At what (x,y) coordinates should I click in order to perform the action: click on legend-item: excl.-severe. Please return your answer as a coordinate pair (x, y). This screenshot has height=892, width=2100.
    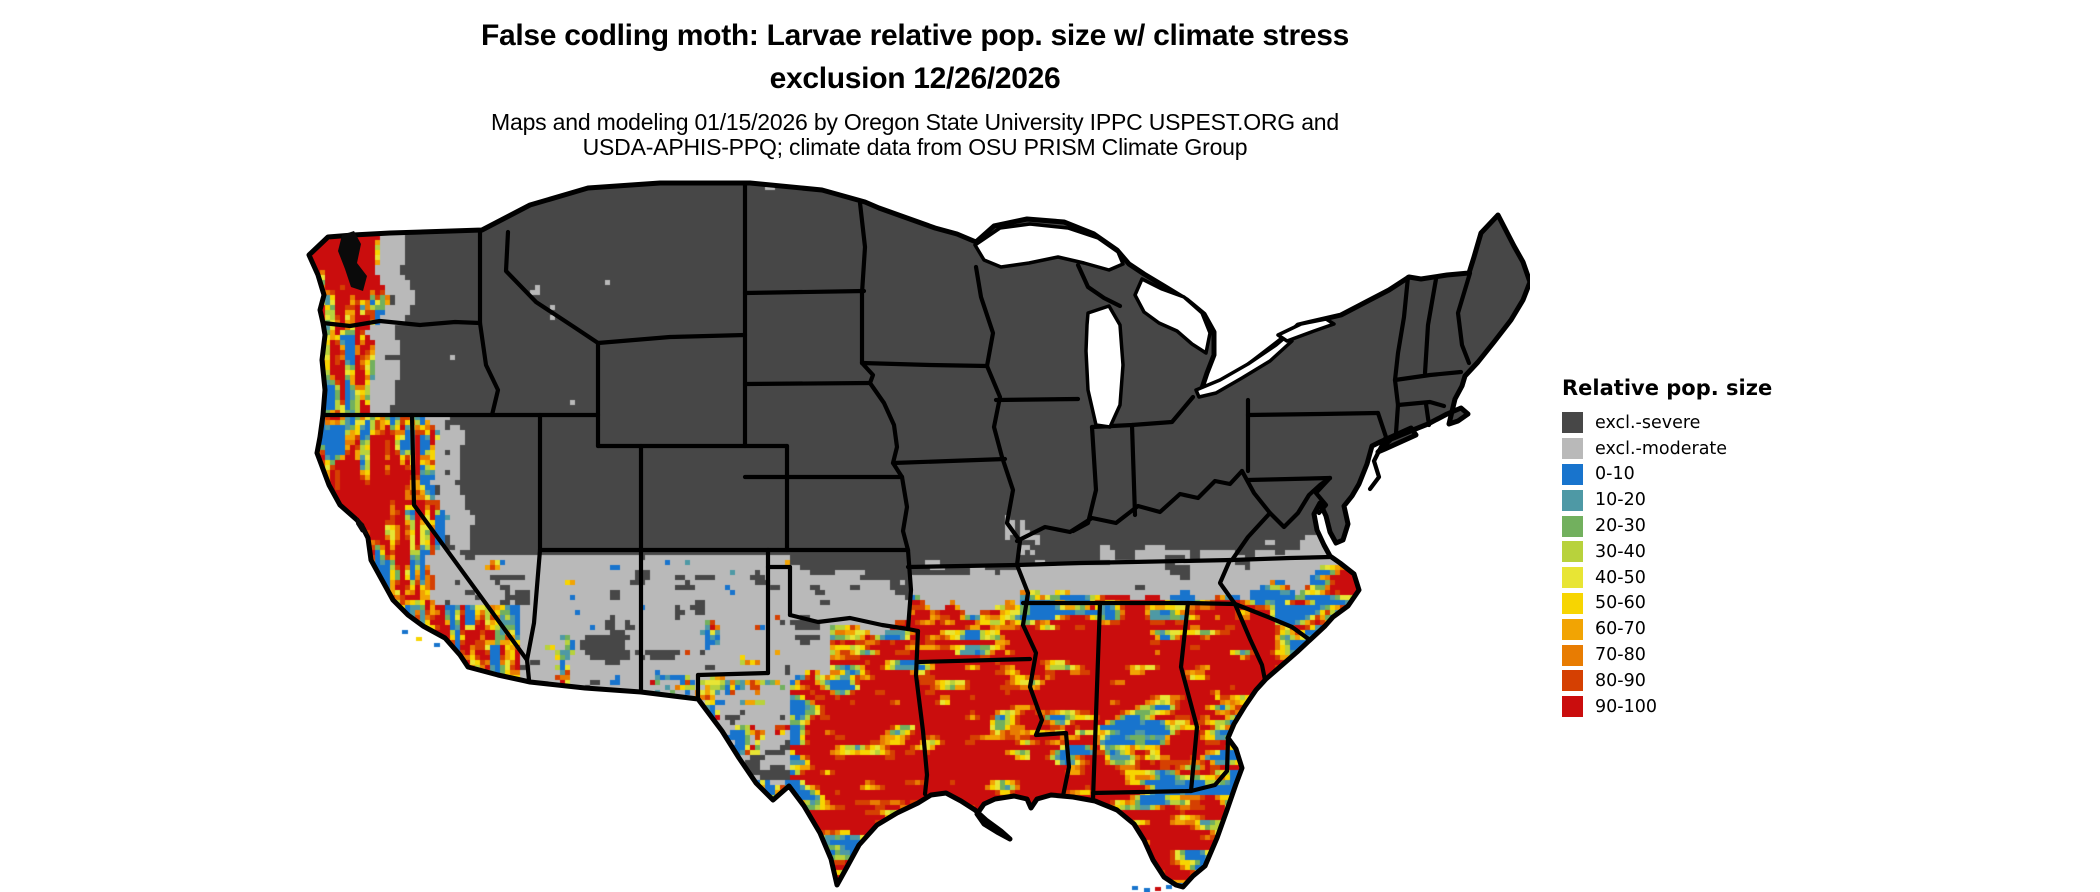
    Looking at the image, I should click on (1712, 423).